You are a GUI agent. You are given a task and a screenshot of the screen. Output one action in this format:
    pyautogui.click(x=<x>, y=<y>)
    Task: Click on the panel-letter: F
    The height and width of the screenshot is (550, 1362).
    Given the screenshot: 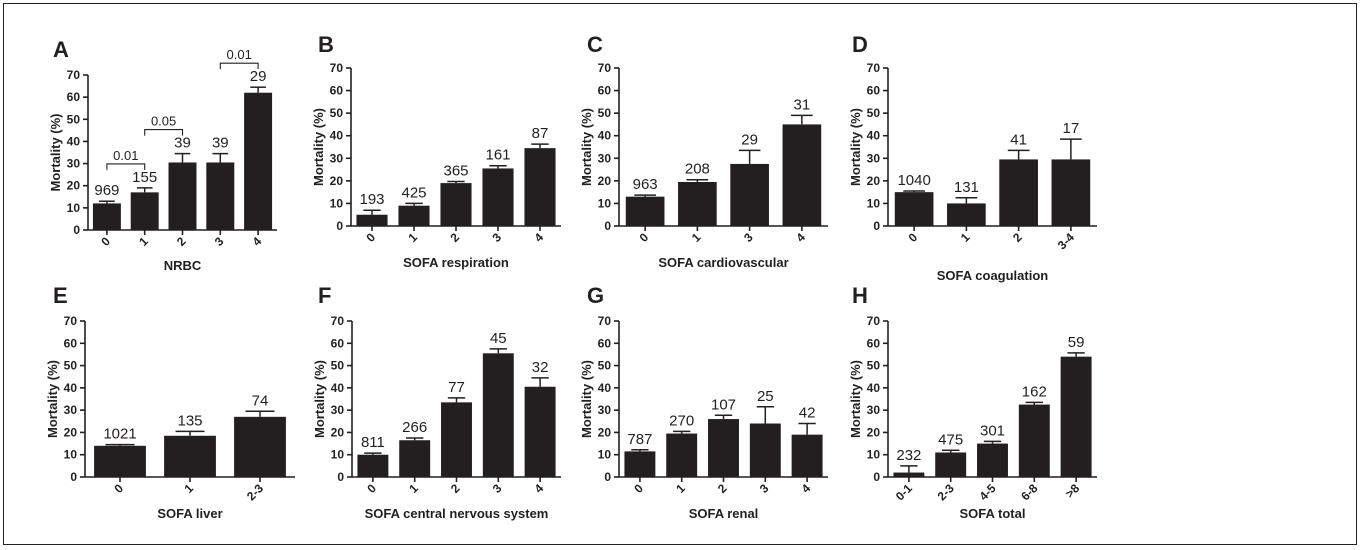 What is the action you would take?
    pyautogui.click(x=324, y=295)
    